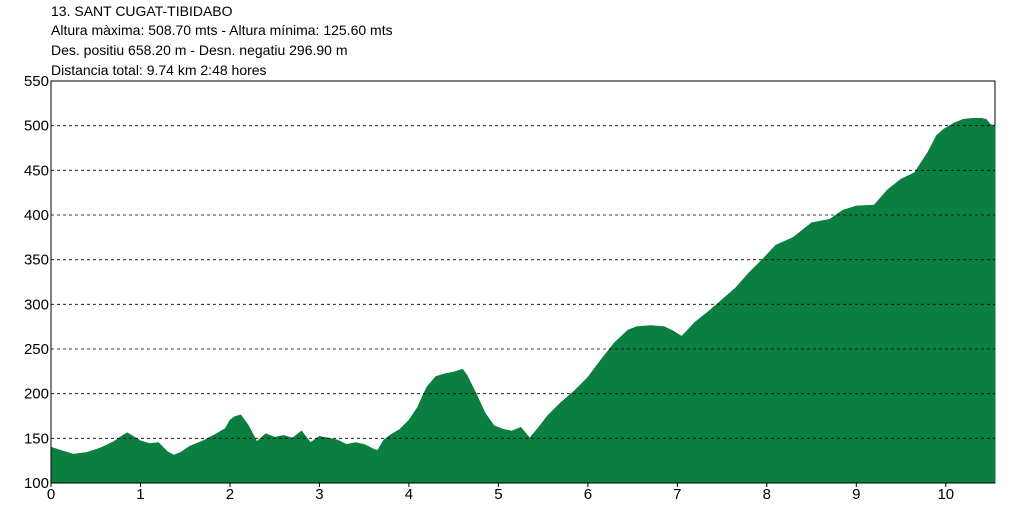 This screenshot has height=508, width=1020. What do you see at coordinates (36, 81) in the screenshot?
I see `y-tick-label: 550` at bounding box center [36, 81].